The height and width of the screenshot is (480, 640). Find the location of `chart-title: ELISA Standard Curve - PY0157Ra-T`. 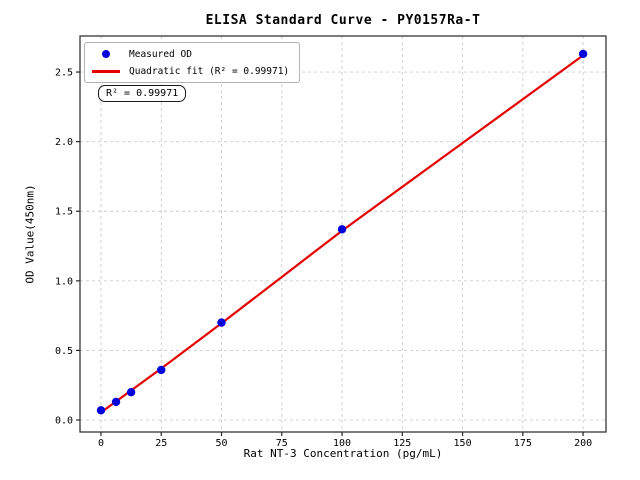

chart-title: ELISA Standard Curve - PY0157Ra-T is located at coordinates (343, 20).